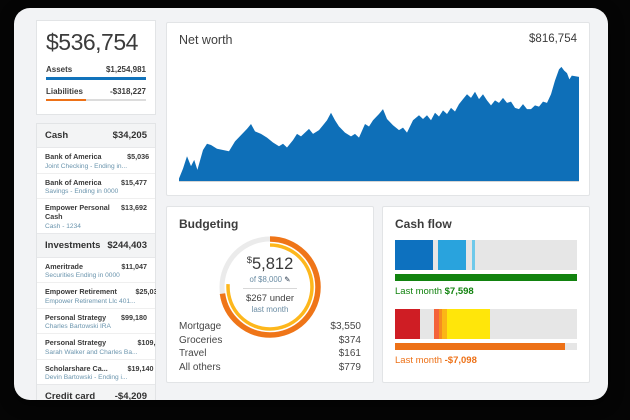 The height and width of the screenshot is (420, 630). I want to click on liabilities-row: Liabilities -$318,227, so click(96, 91).